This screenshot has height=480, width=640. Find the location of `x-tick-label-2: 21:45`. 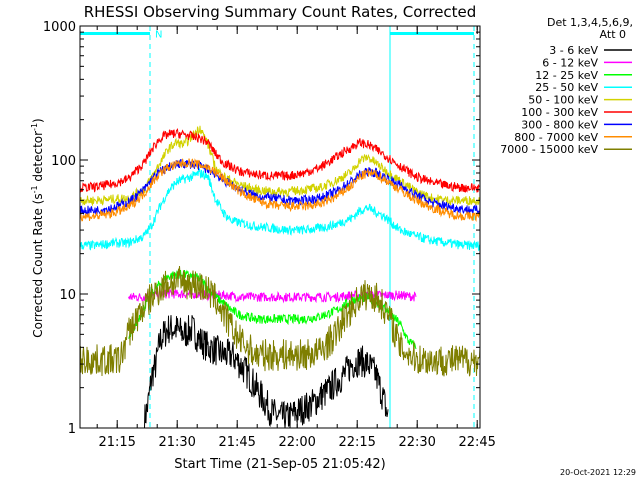

x-tick-label-2: 21:45 is located at coordinates (236, 442).